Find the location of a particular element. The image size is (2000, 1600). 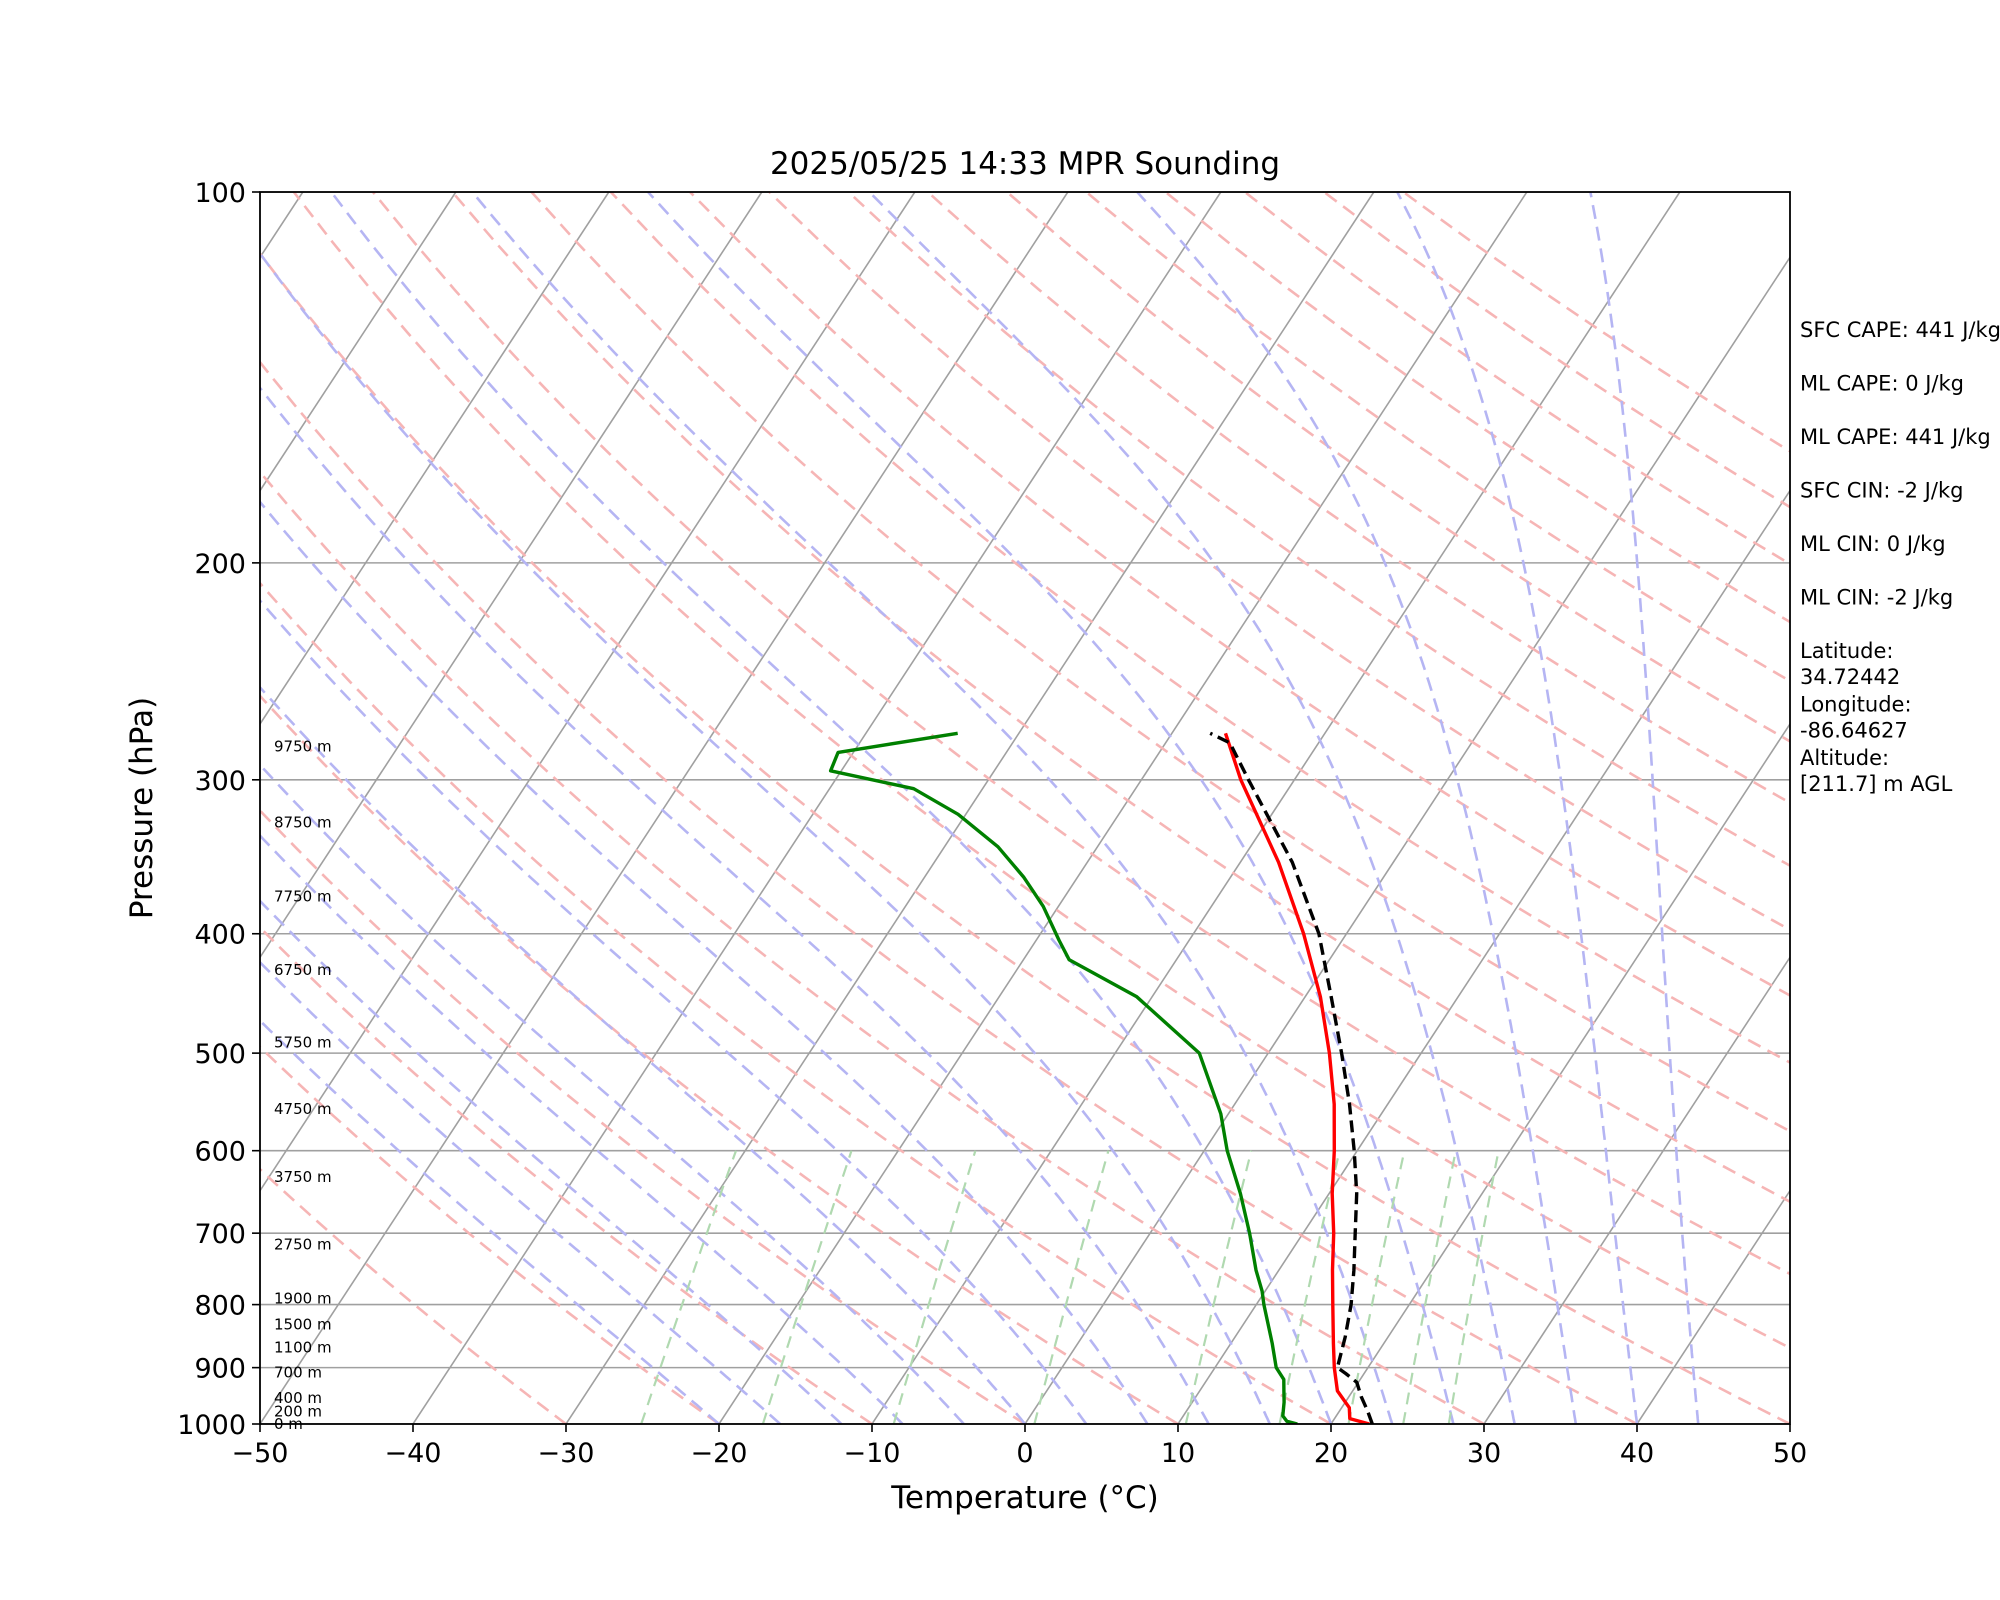

x-tick-label: −30 is located at coordinates (566, 1453).